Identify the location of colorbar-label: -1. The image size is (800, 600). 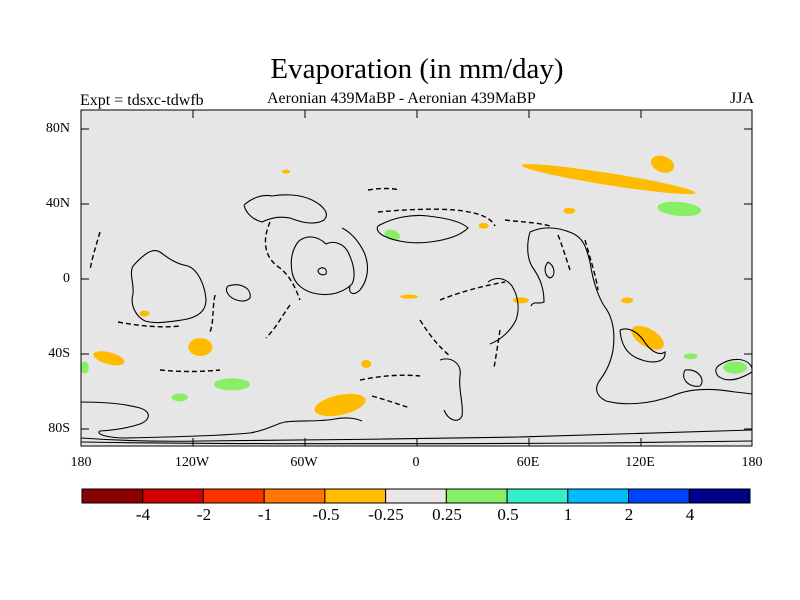
(265, 514).